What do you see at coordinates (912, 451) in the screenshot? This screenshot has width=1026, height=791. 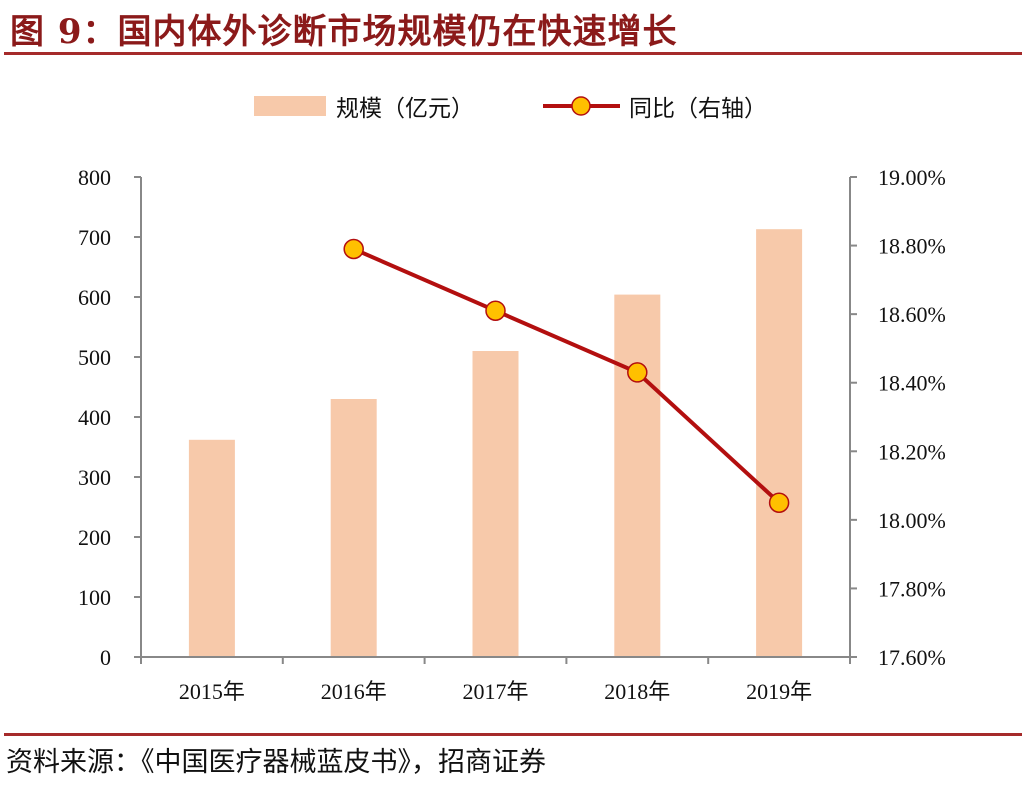 I see `right-tick-label: 18.20%` at bounding box center [912, 451].